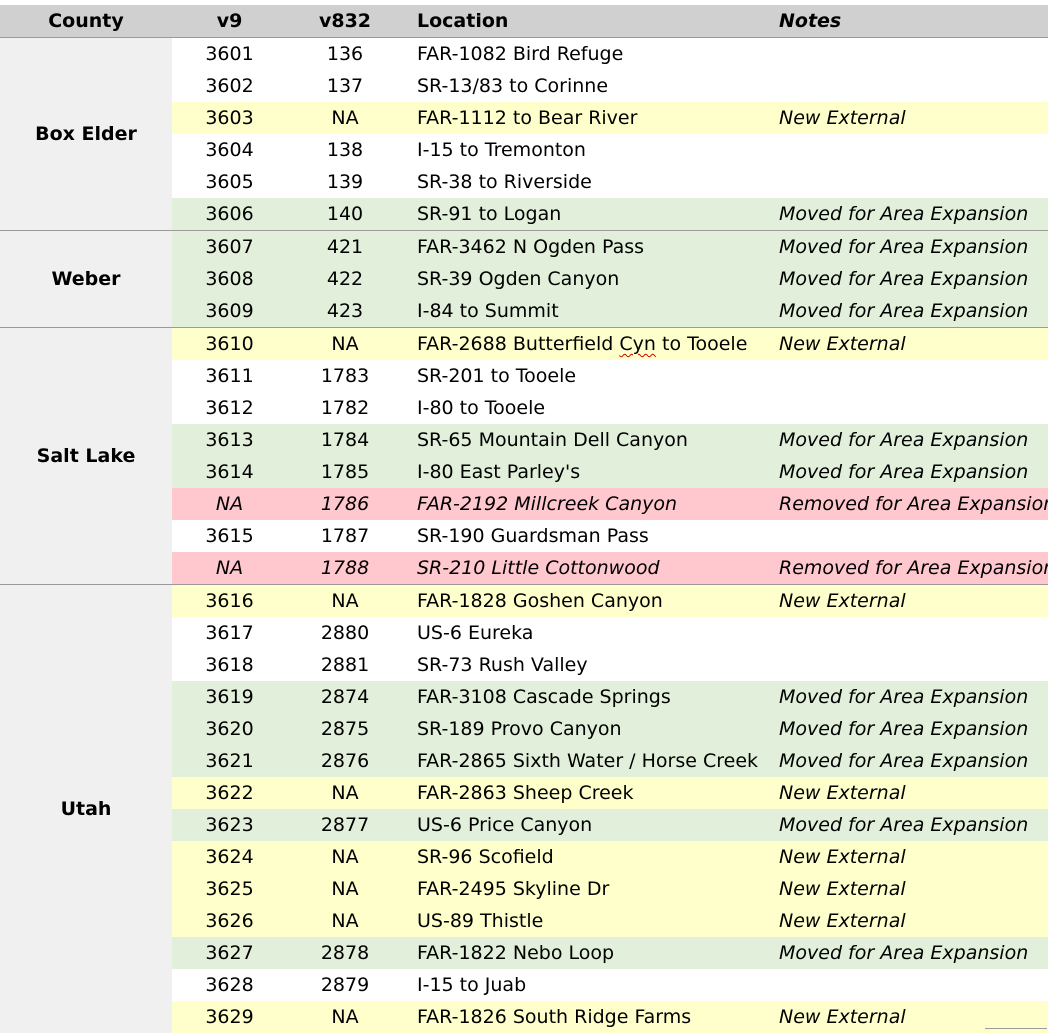  What do you see at coordinates (345, 633) in the screenshot?
I see `v832-cell: 2880` at bounding box center [345, 633].